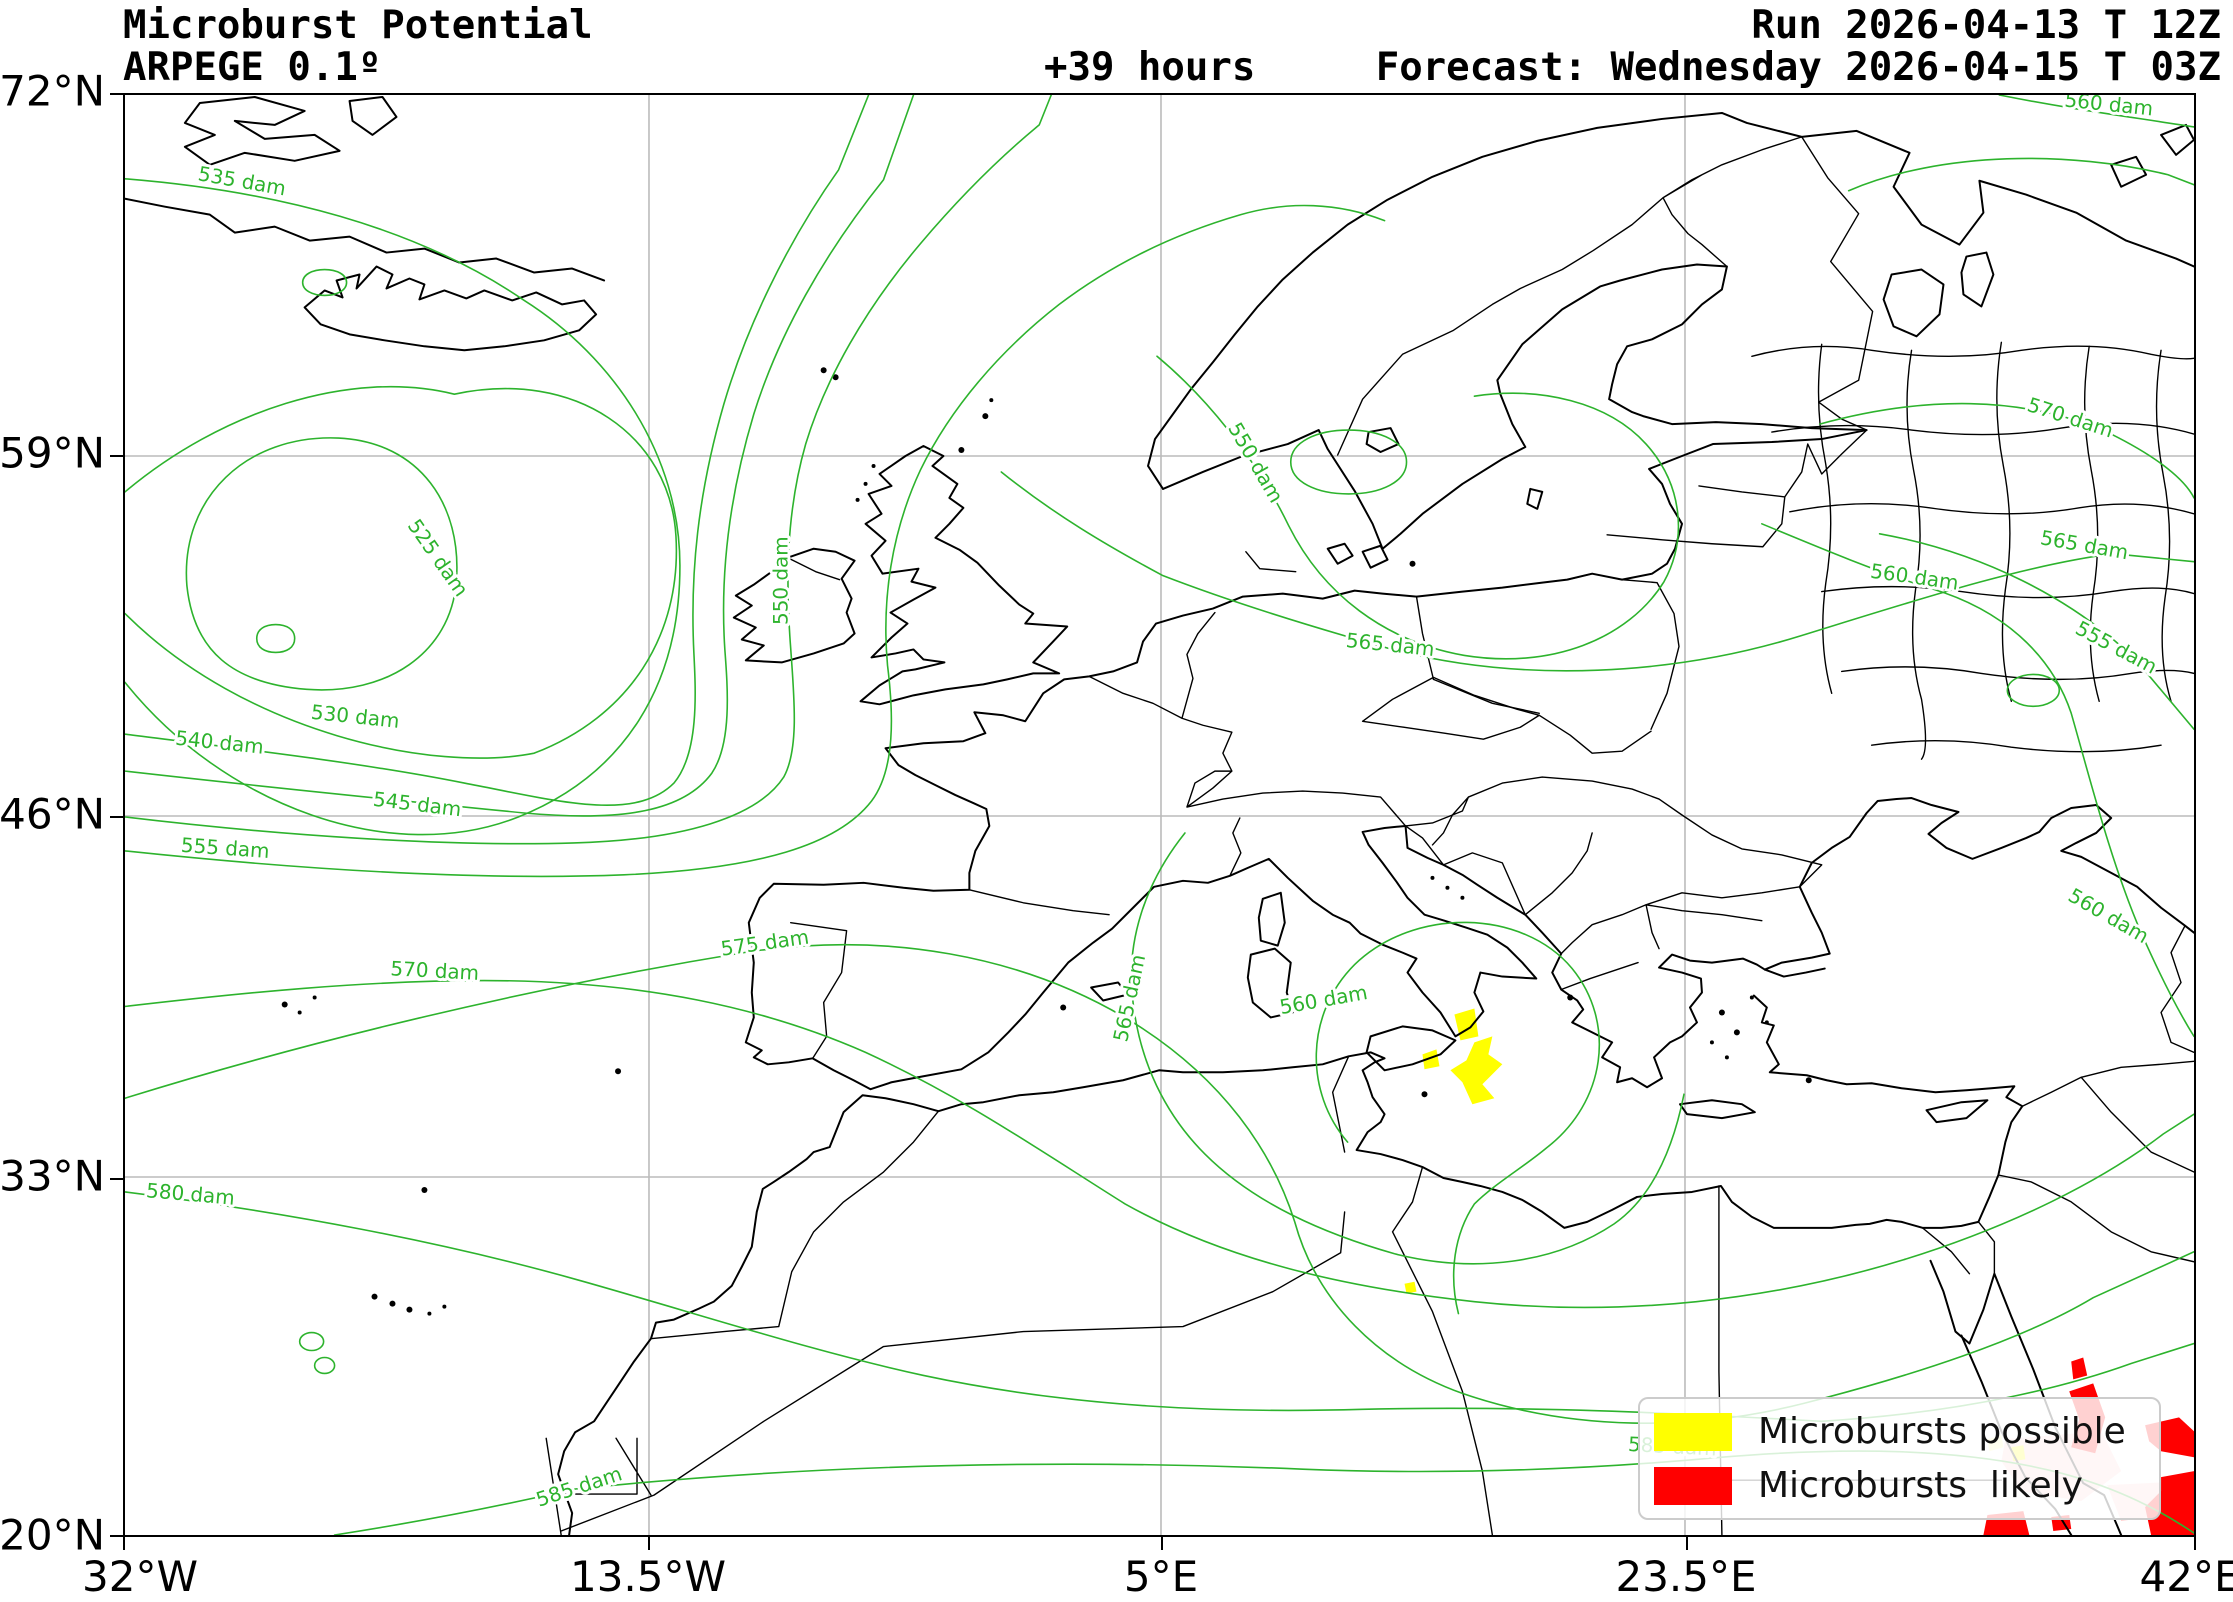  I want to click on likely-label: Microbursts likely, so click(1920, 1485).